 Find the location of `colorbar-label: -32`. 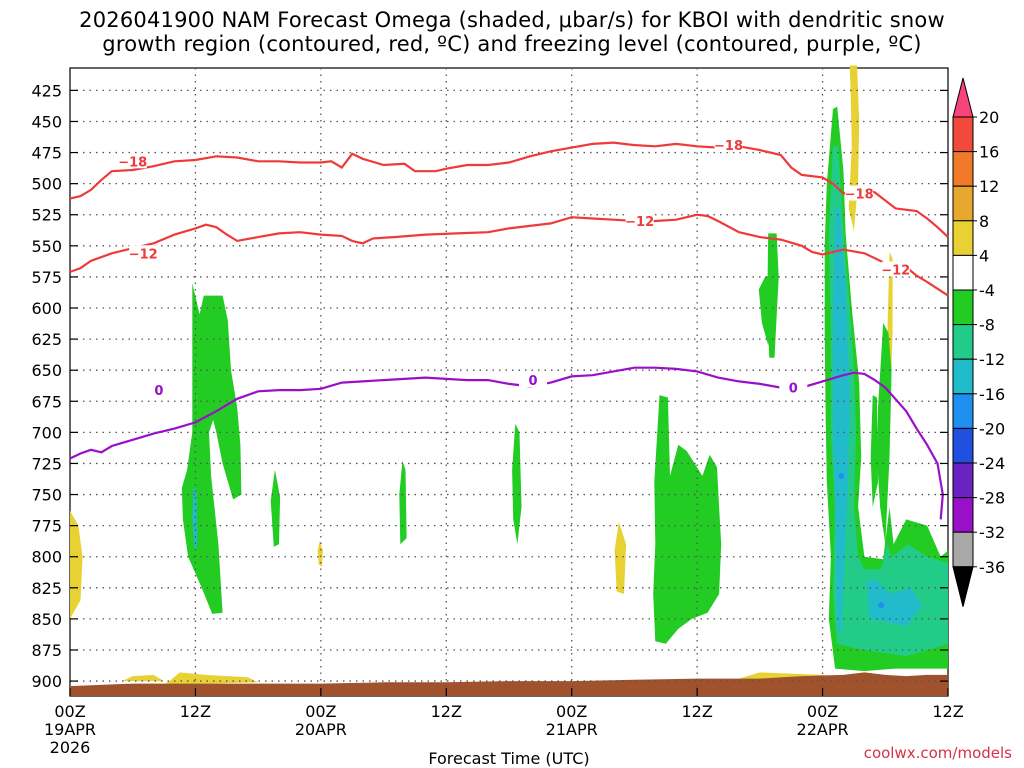

colorbar-label: -32 is located at coordinates (992, 532).